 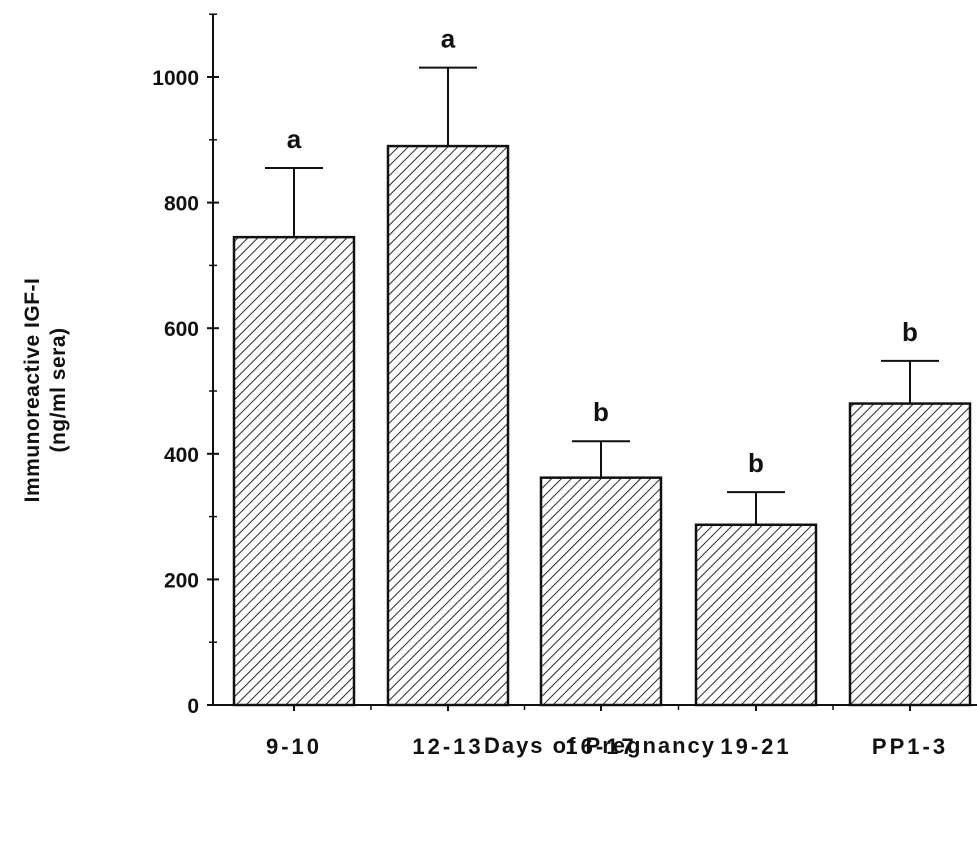 What do you see at coordinates (32, 390) in the screenshot?
I see `y-axis-title: Immunoreactive IGF-I` at bounding box center [32, 390].